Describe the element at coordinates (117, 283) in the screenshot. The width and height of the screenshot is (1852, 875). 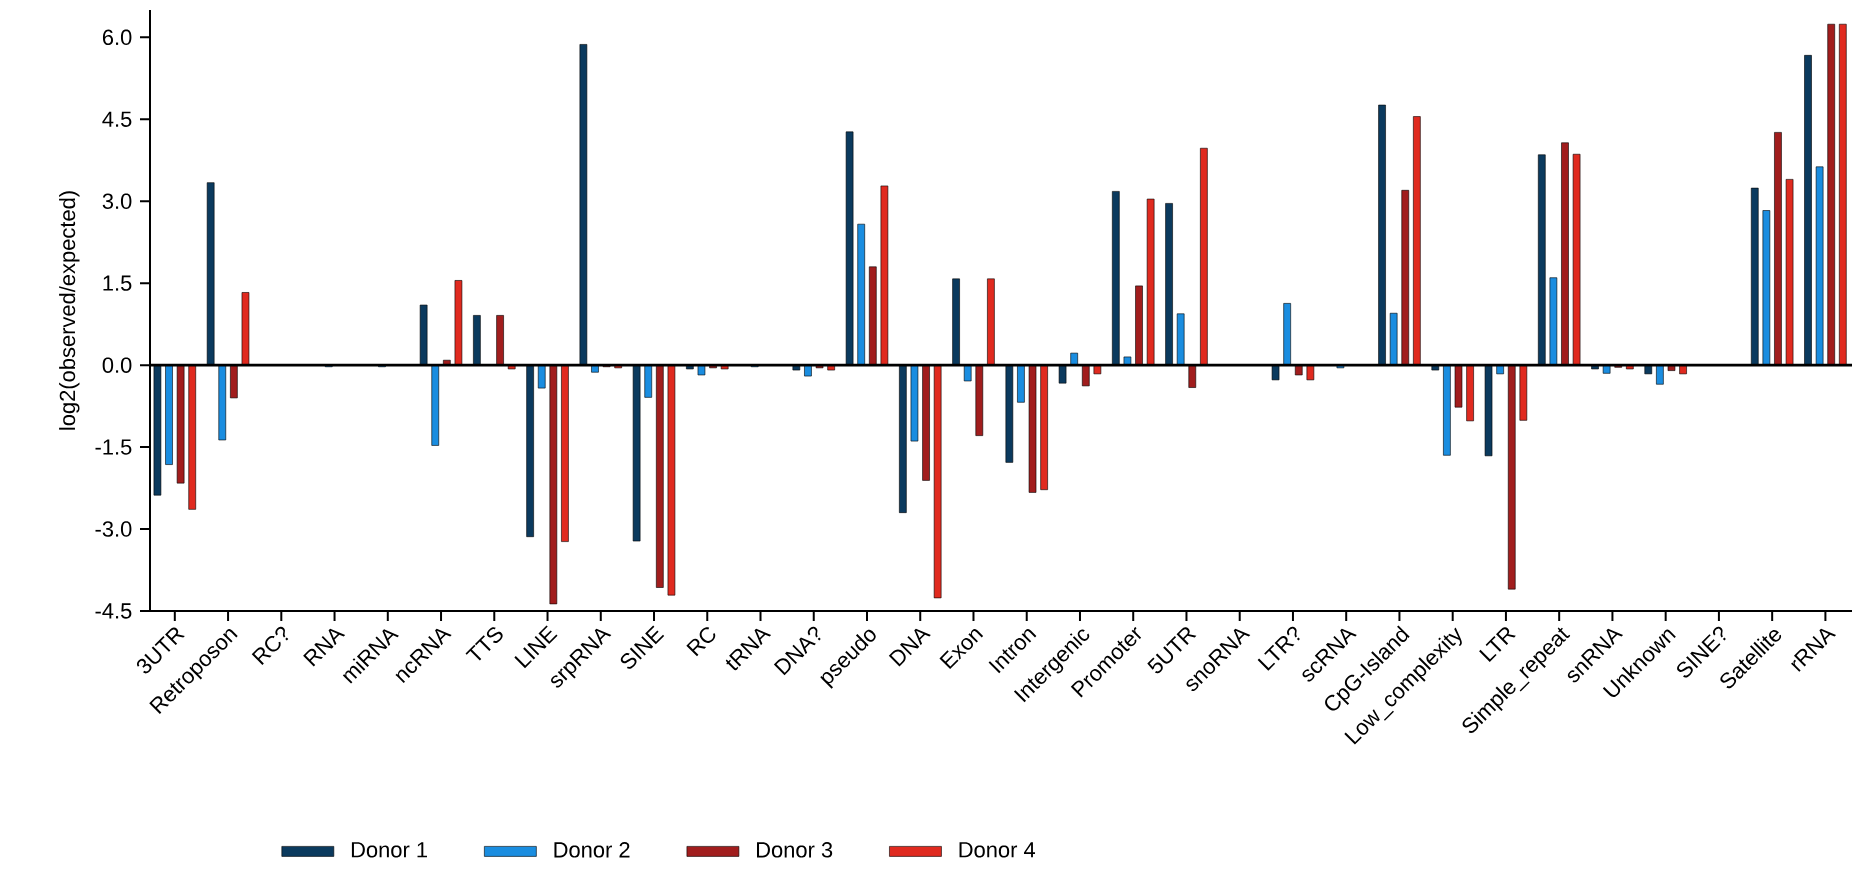
I see `y-tick-label: 1.5` at that location.